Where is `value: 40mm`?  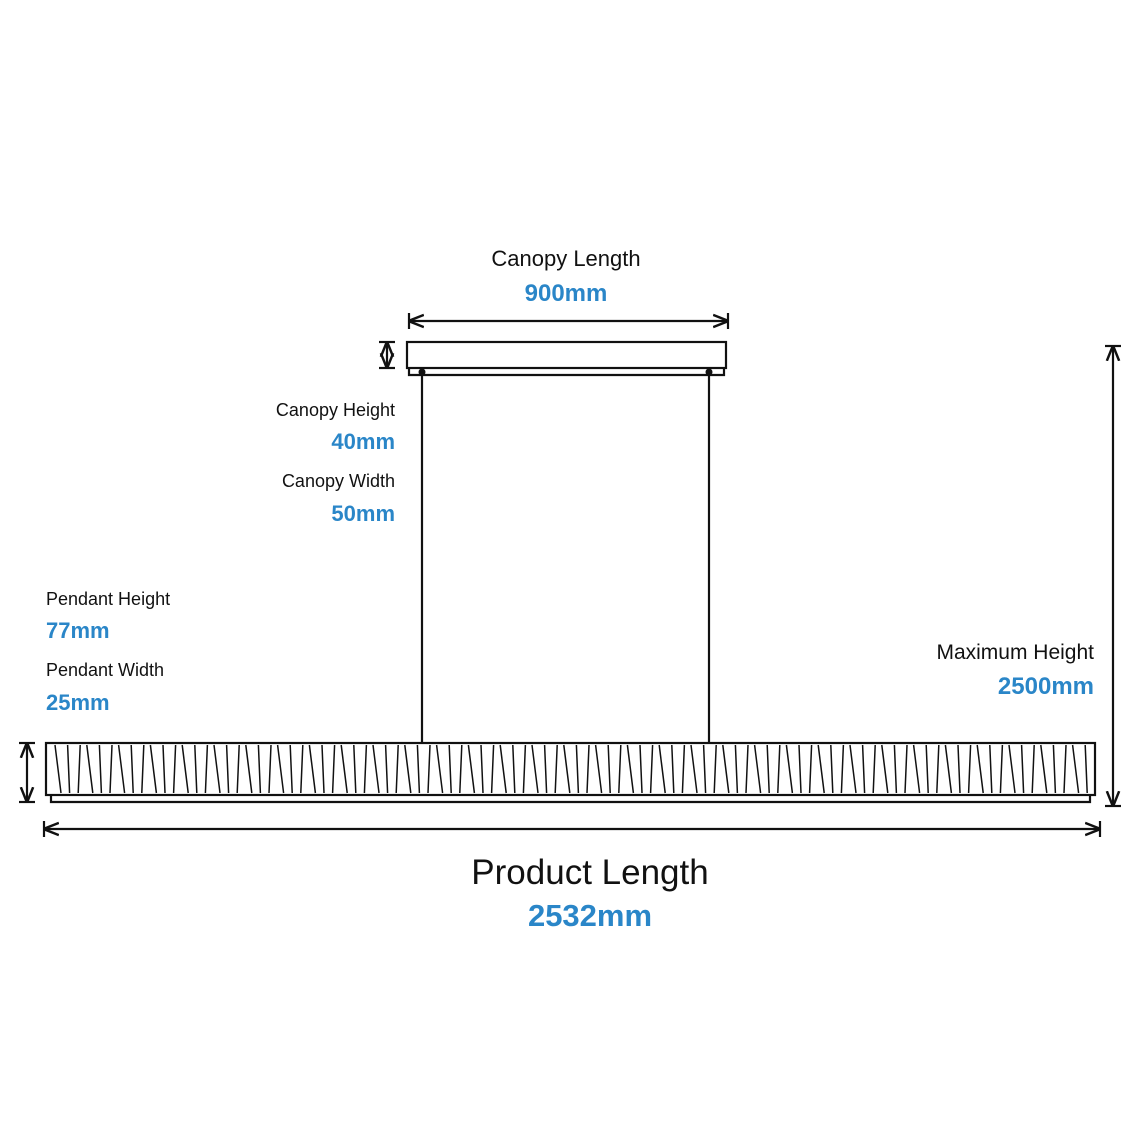
value: 40mm is located at coordinates (363, 441).